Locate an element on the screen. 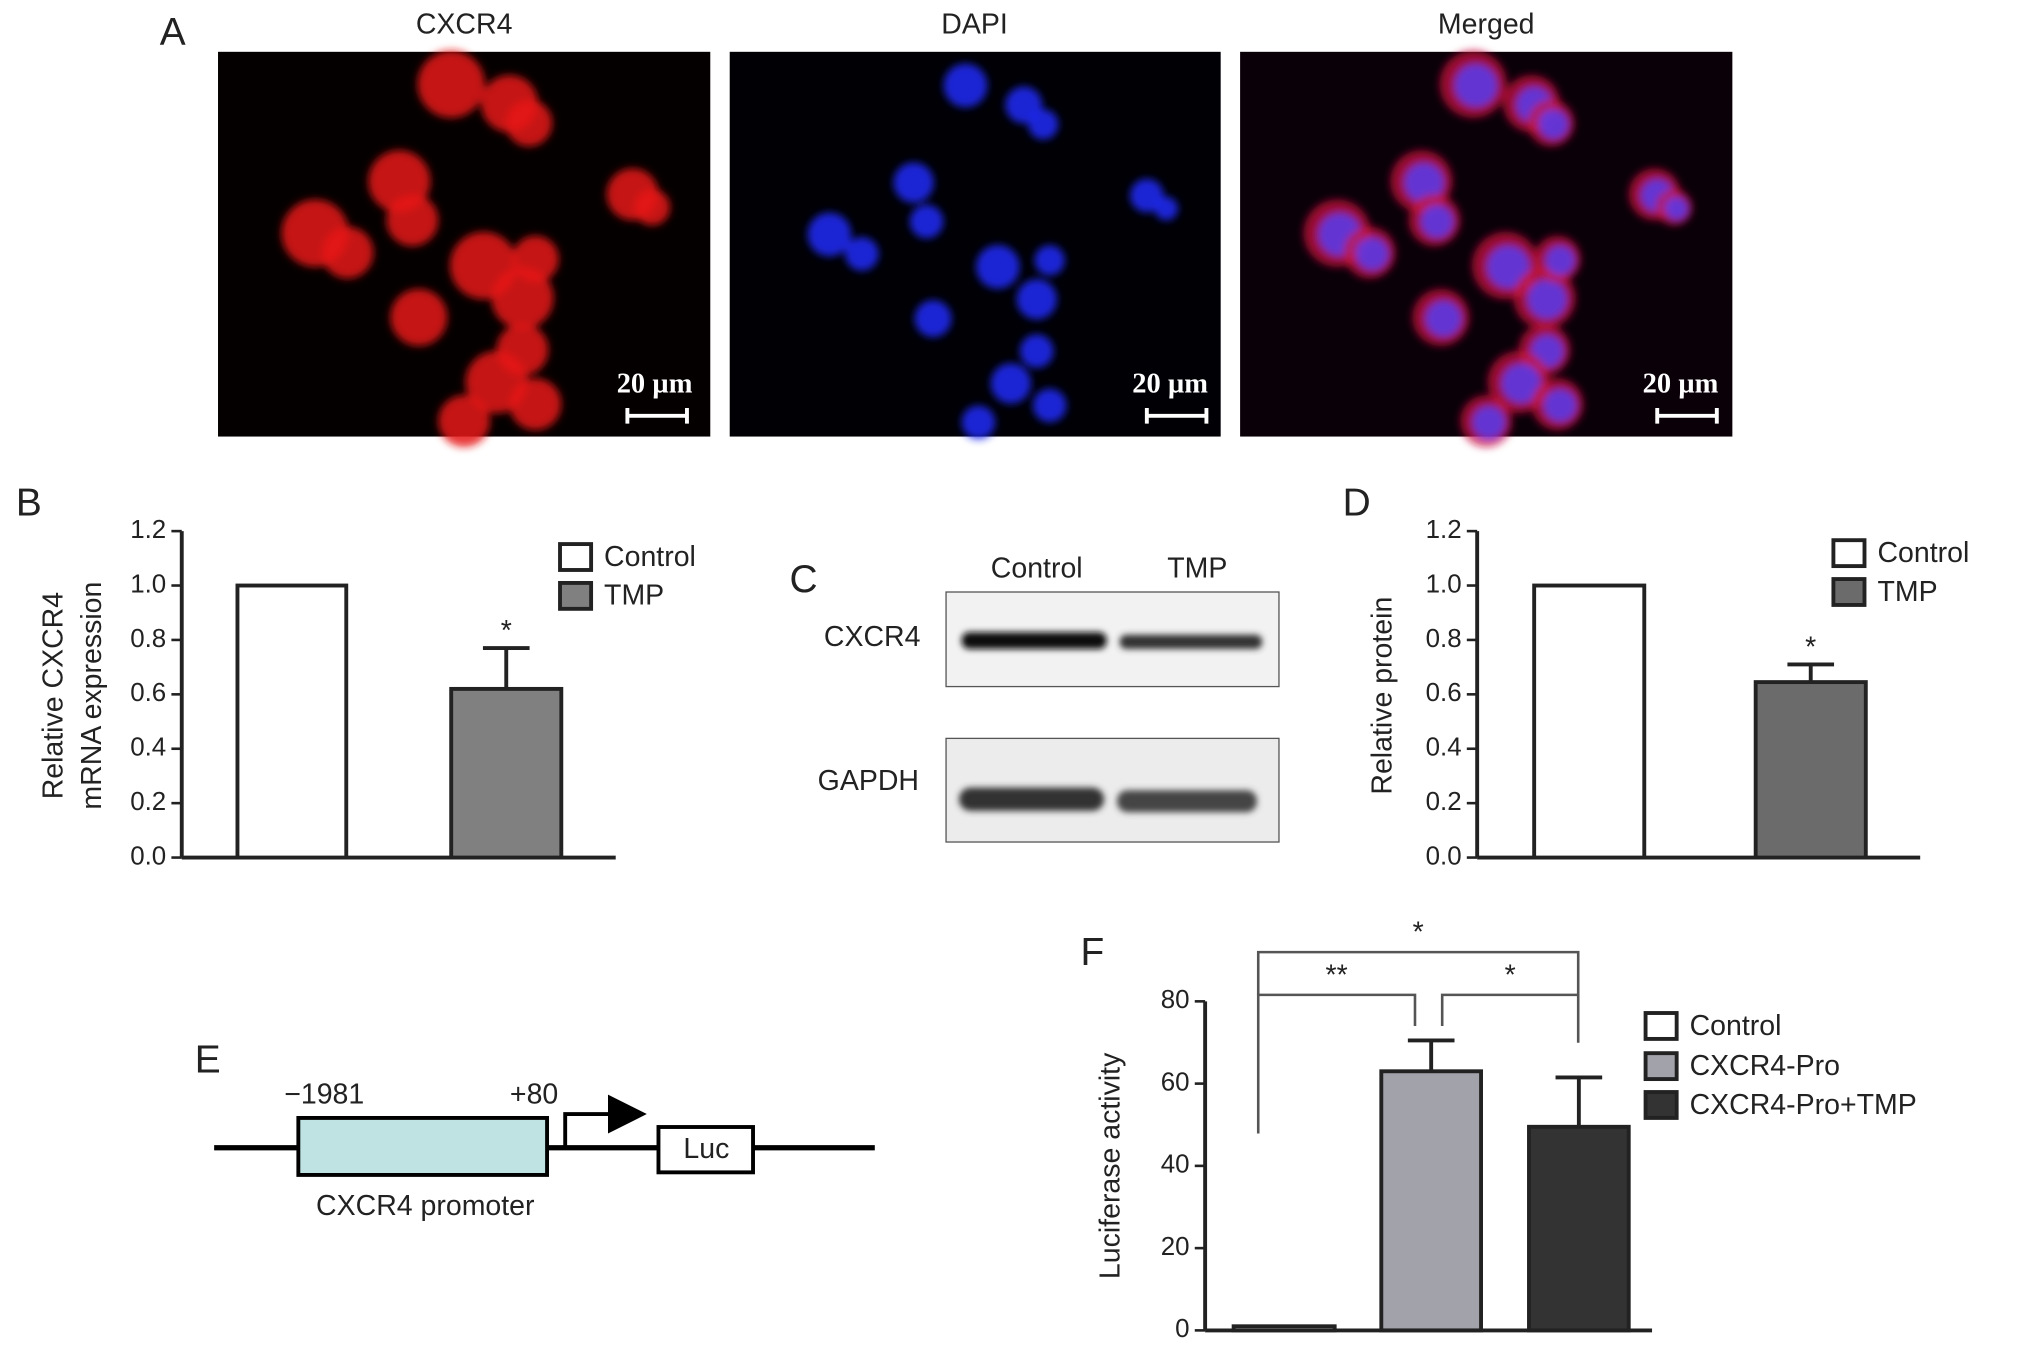 The width and height of the screenshot is (2032, 1355). comparison-label: * is located at coordinates (1418, 933).